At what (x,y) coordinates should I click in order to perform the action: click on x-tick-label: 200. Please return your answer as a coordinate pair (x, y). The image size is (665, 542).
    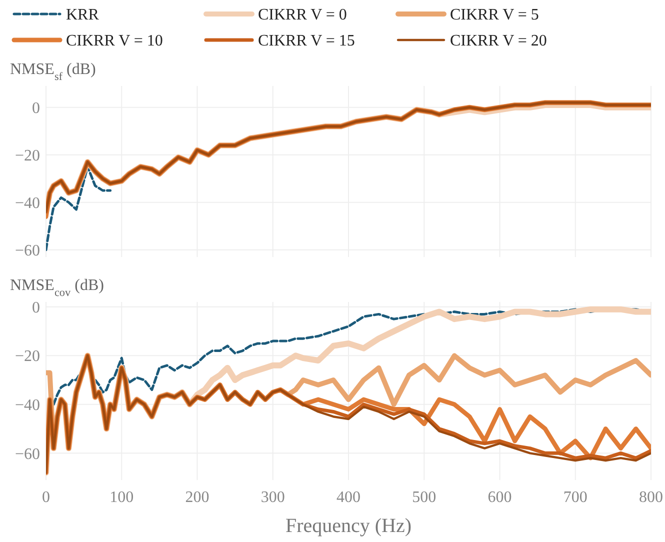
    Looking at the image, I should click on (197, 497).